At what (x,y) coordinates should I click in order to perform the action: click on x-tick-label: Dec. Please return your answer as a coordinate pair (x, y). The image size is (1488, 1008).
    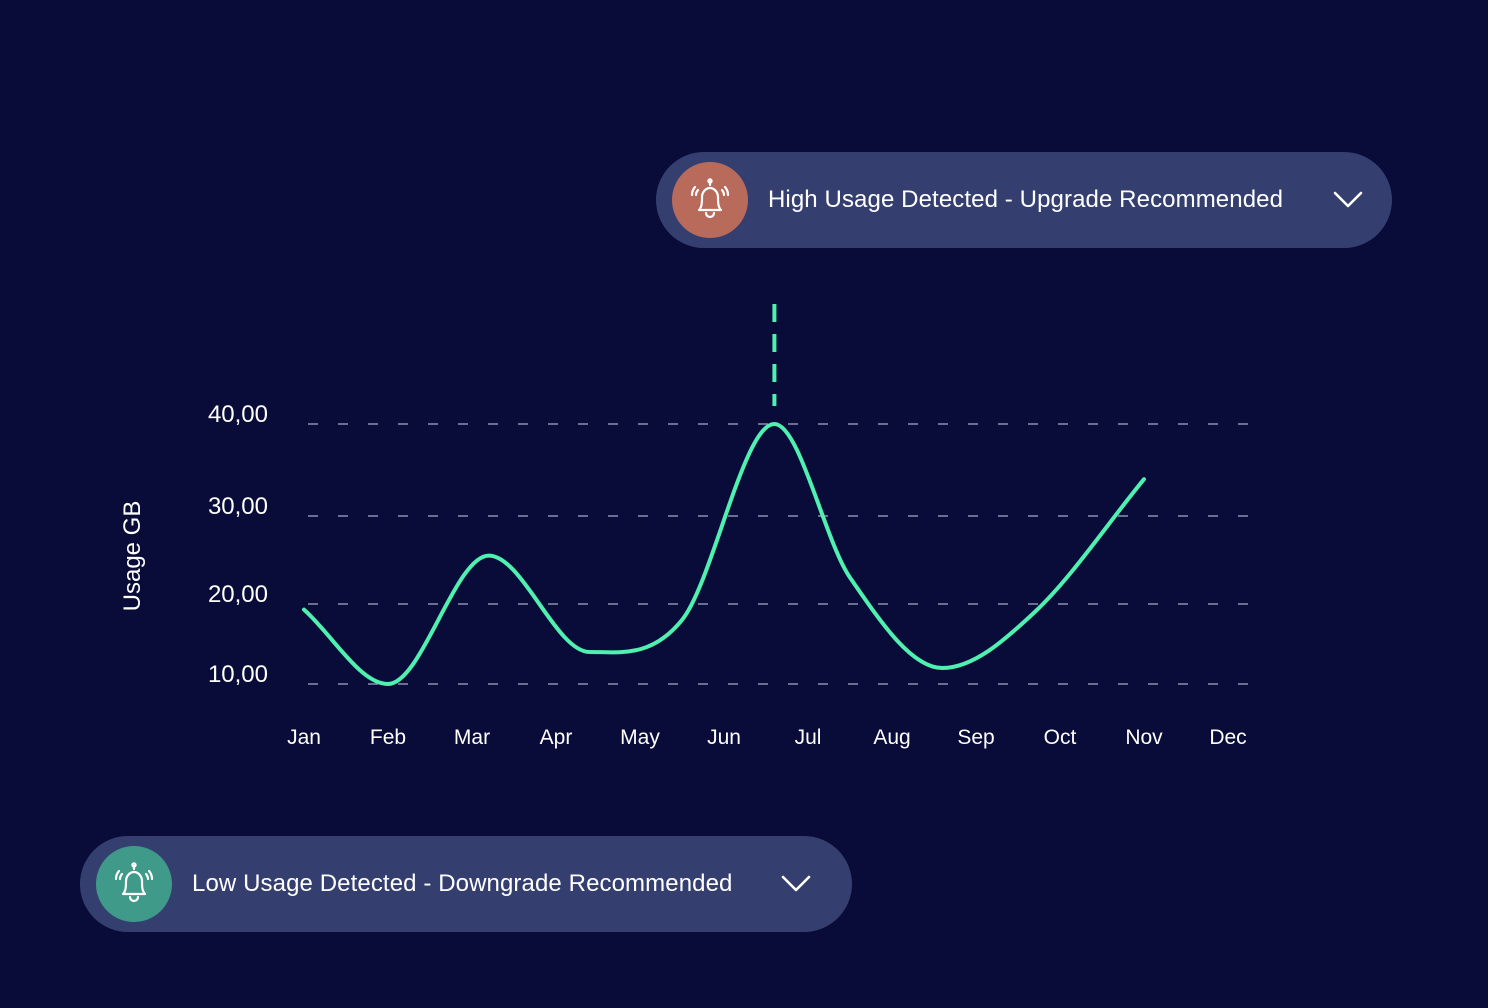
    Looking at the image, I should click on (1227, 737).